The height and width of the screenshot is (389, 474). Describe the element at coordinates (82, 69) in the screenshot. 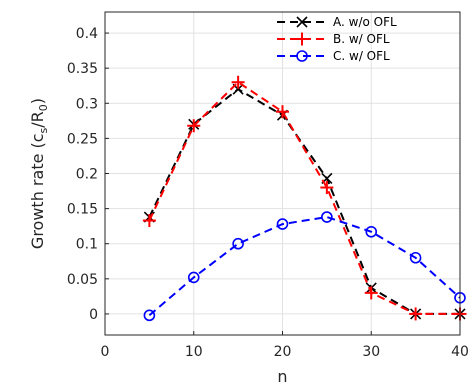

I see `y-tick-label: 0.35` at that location.